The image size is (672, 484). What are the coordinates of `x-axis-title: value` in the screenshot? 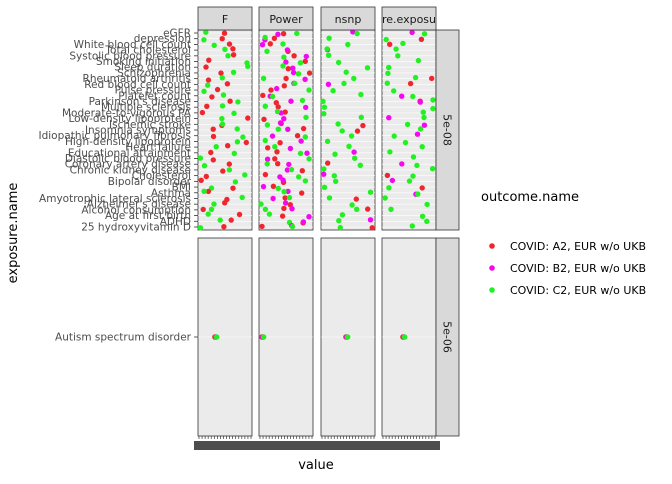 It's located at (316, 465).